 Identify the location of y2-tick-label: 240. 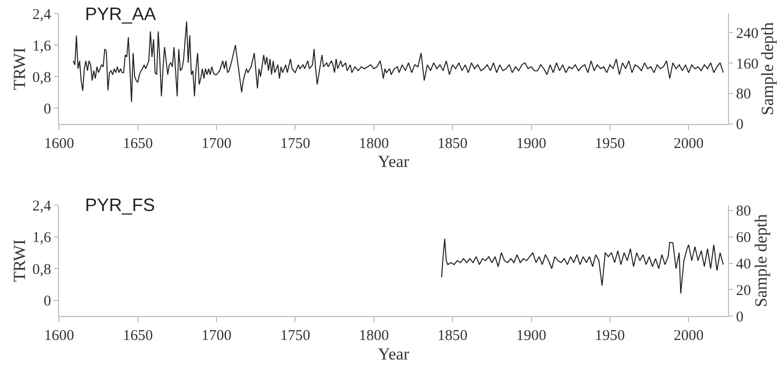
(747, 34).